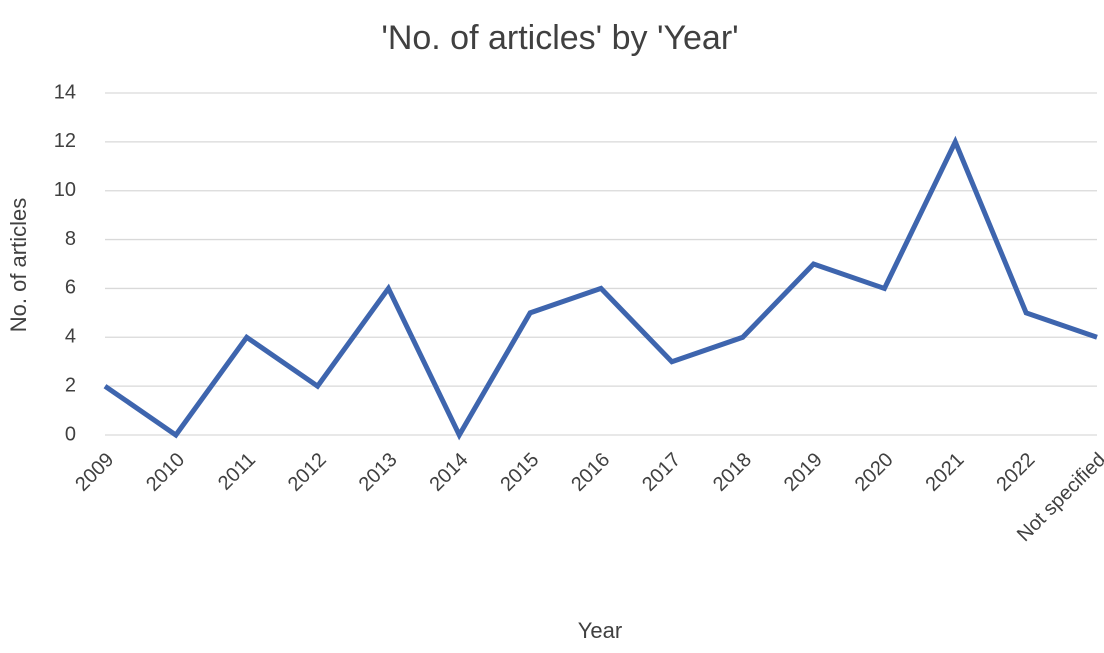  Describe the element at coordinates (70, 337) in the screenshot. I see `y-tick-label: 4` at that location.